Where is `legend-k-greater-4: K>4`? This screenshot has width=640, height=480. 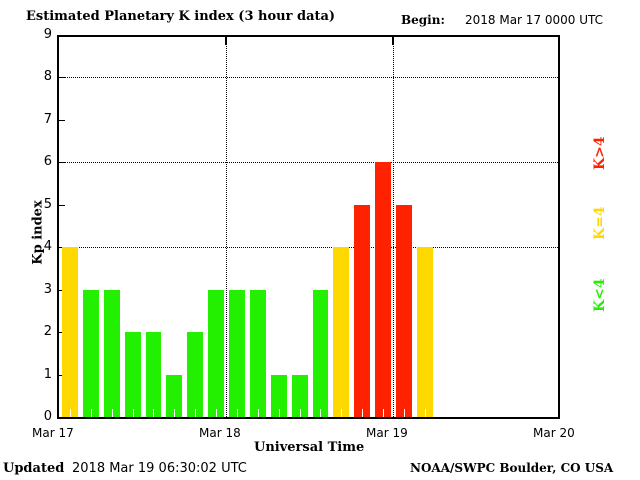 legend-k-greater-4: K>4 is located at coordinates (600, 153).